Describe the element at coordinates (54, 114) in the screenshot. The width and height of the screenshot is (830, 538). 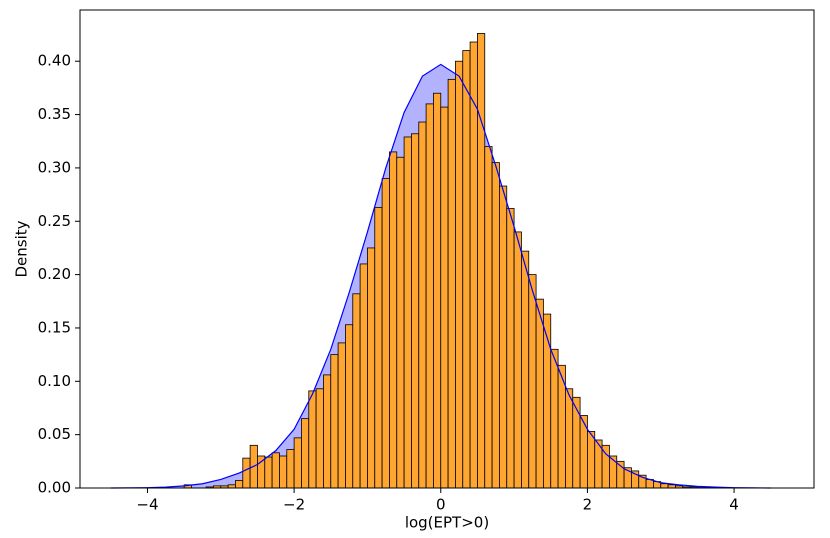
I see `y-tick-label: 0.35` at that location.